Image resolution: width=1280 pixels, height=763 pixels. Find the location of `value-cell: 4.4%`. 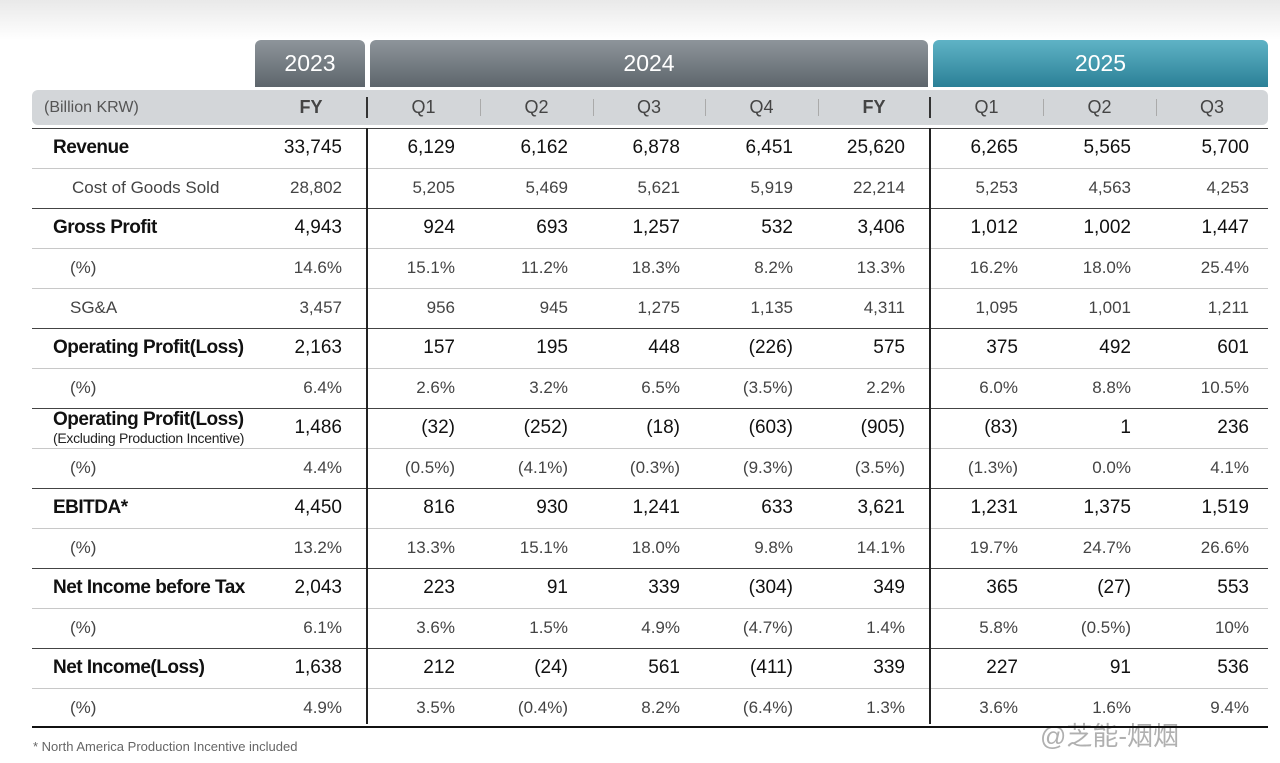

value-cell: 4.4% is located at coordinates (322, 467).